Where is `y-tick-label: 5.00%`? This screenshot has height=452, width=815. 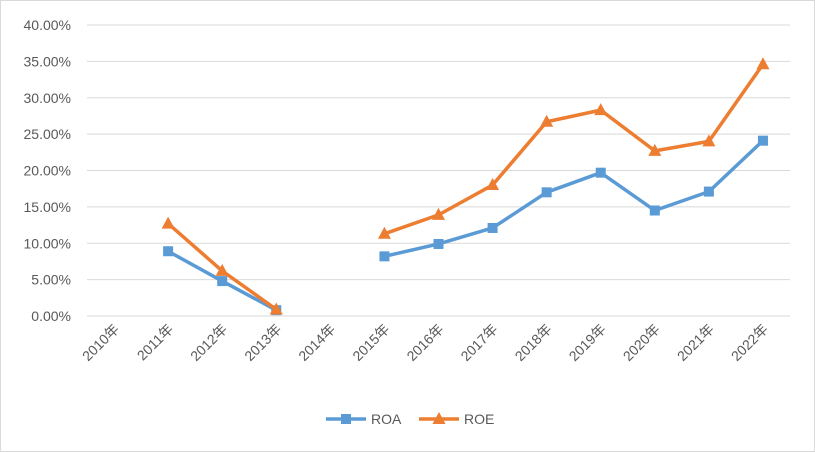
y-tick-label: 5.00% is located at coordinates (51, 280).